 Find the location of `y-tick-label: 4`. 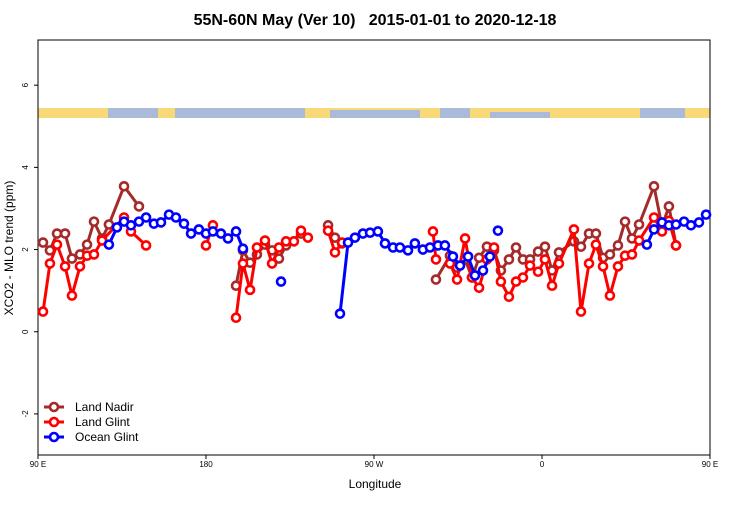

y-tick-label: 4 is located at coordinates (25, 167).